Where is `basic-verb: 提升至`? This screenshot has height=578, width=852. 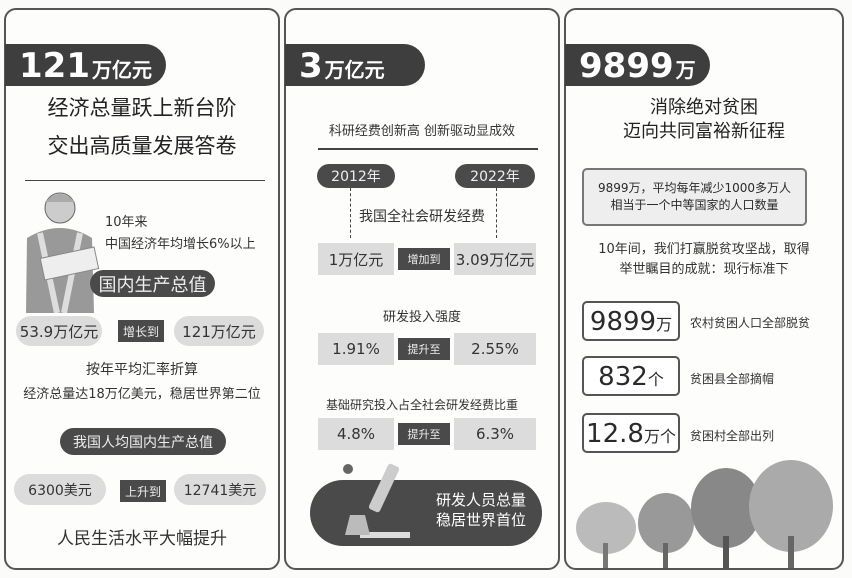
basic-verb: 提升至 is located at coordinates (424, 434).